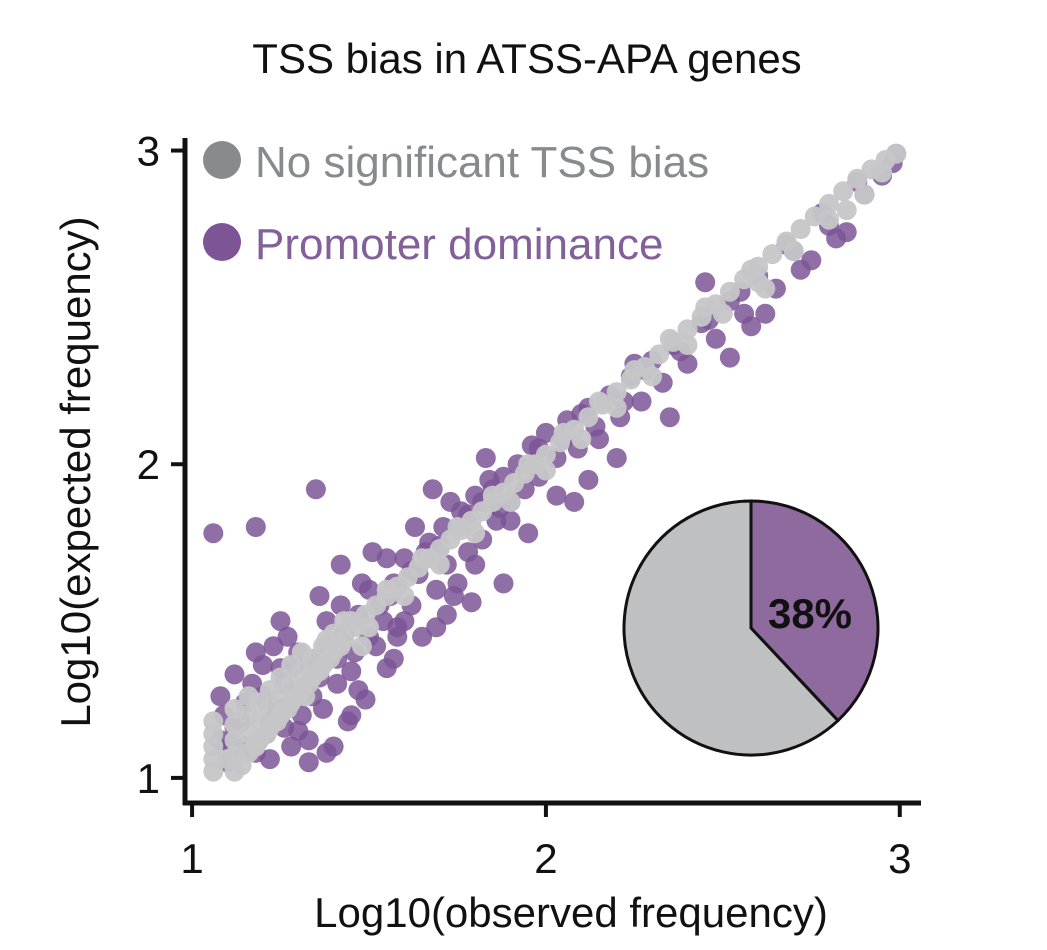 The width and height of the screenshot is (1047, 950). I want to click on x-tick-label: 3, so click(899, 858).